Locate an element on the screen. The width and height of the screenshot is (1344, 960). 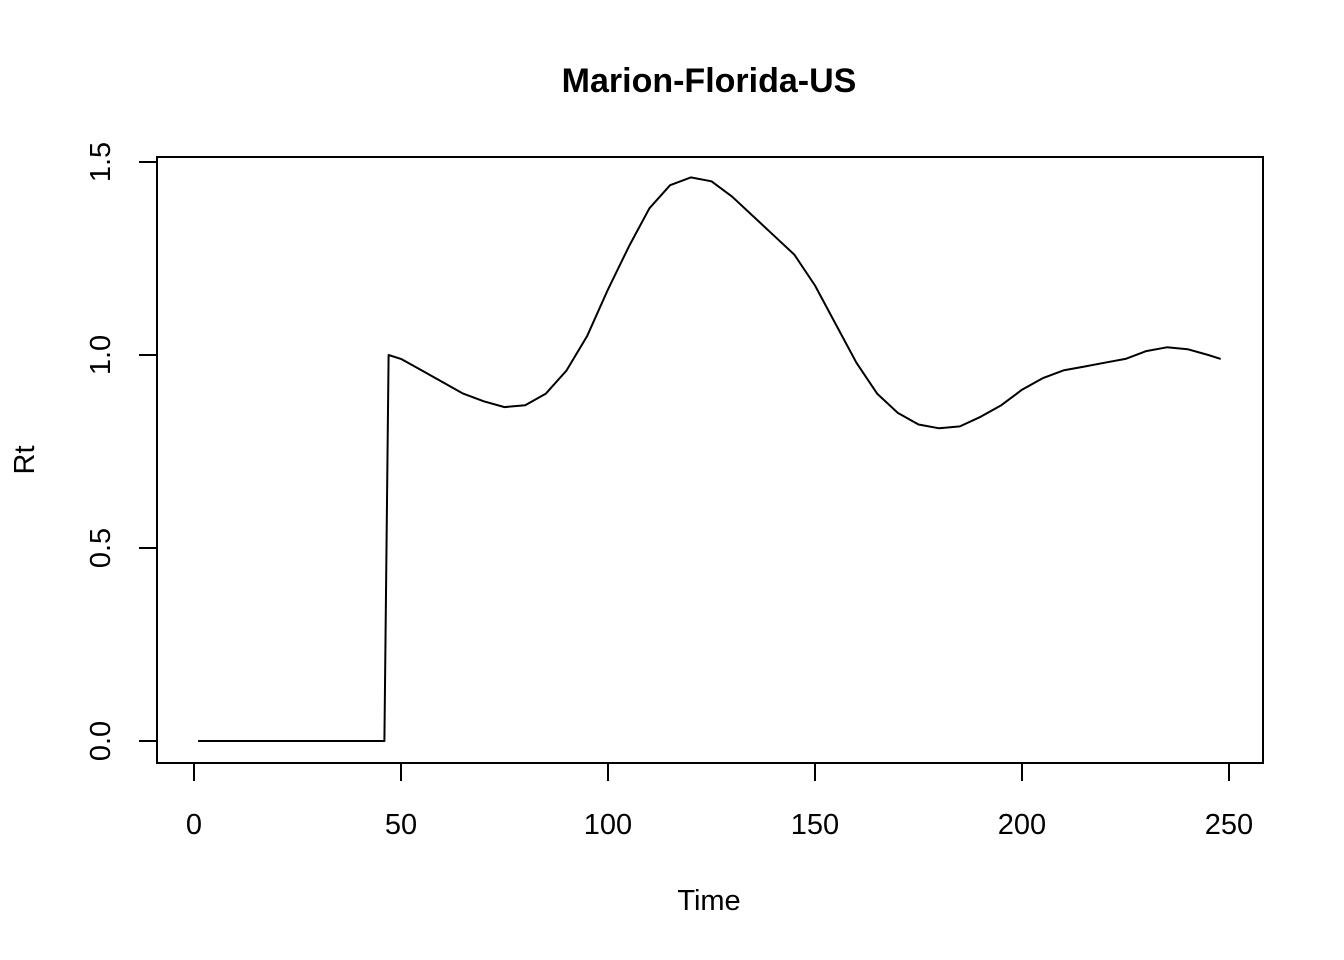
y-tick-label: 0.5 is located at coordinates (101, 548).